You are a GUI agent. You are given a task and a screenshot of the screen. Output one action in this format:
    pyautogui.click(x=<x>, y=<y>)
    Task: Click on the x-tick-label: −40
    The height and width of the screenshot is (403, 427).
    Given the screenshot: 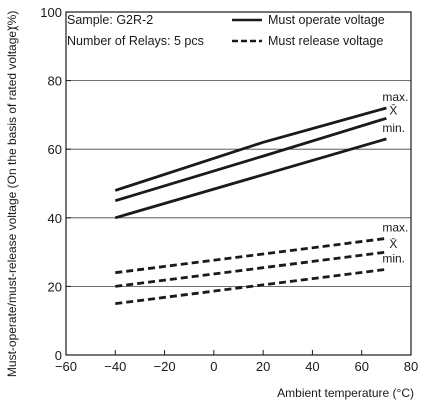 What is the action you would take?
    pyautogui.click(x=115, y=366)
    